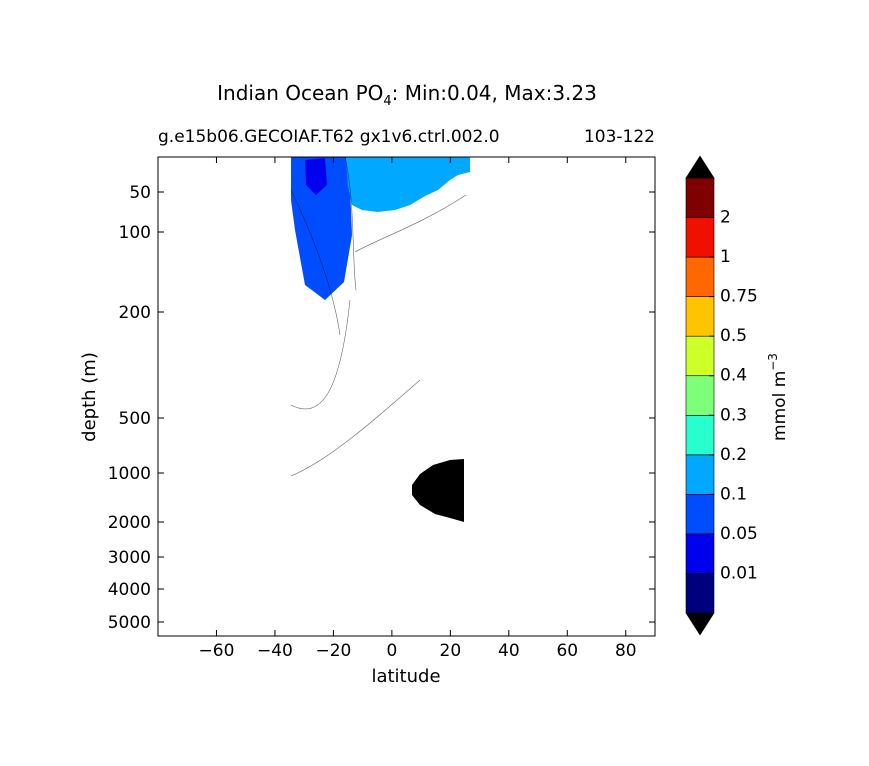  What do you see at coordinates (739, 573) in the screenshot?
I see `colorbar-tick-label: 0.01` at bounding box center [739, 573].